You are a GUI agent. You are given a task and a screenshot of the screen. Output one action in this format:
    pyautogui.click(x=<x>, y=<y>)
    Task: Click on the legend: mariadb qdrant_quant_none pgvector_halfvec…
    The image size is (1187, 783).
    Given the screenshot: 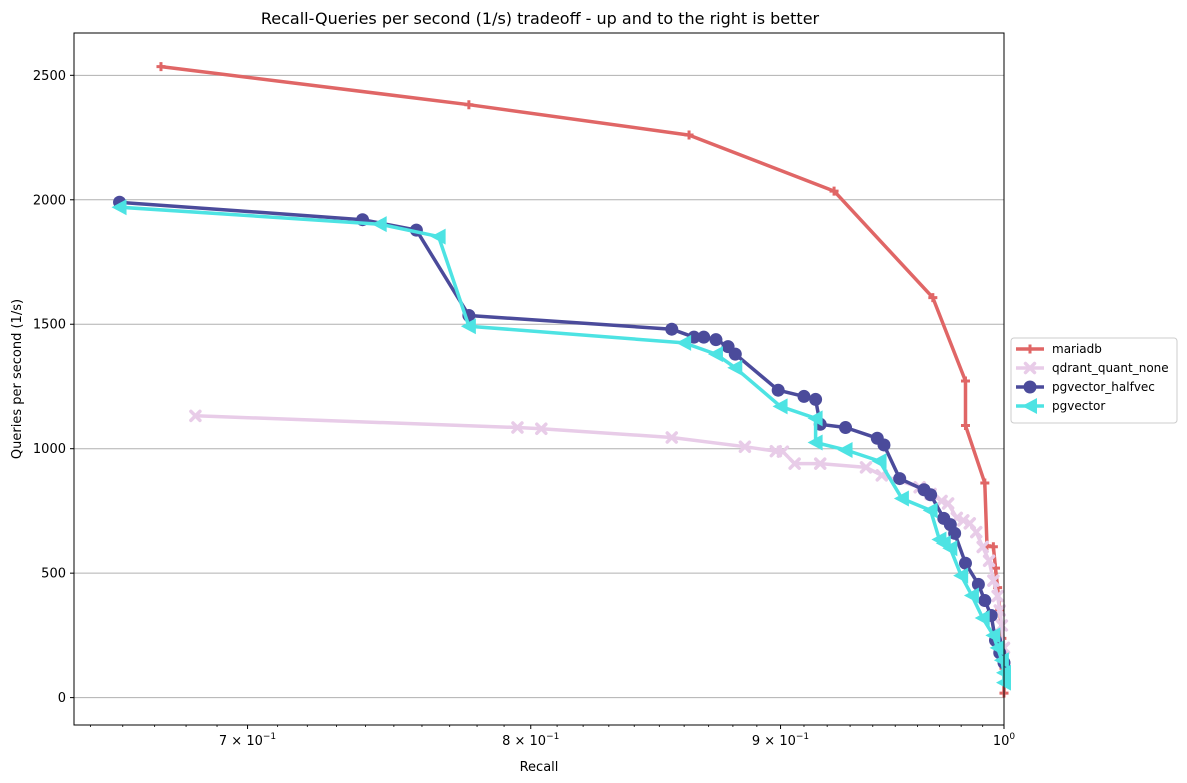 What is the action you would take?
    pyautogui.click(x=1094, y=380)
    